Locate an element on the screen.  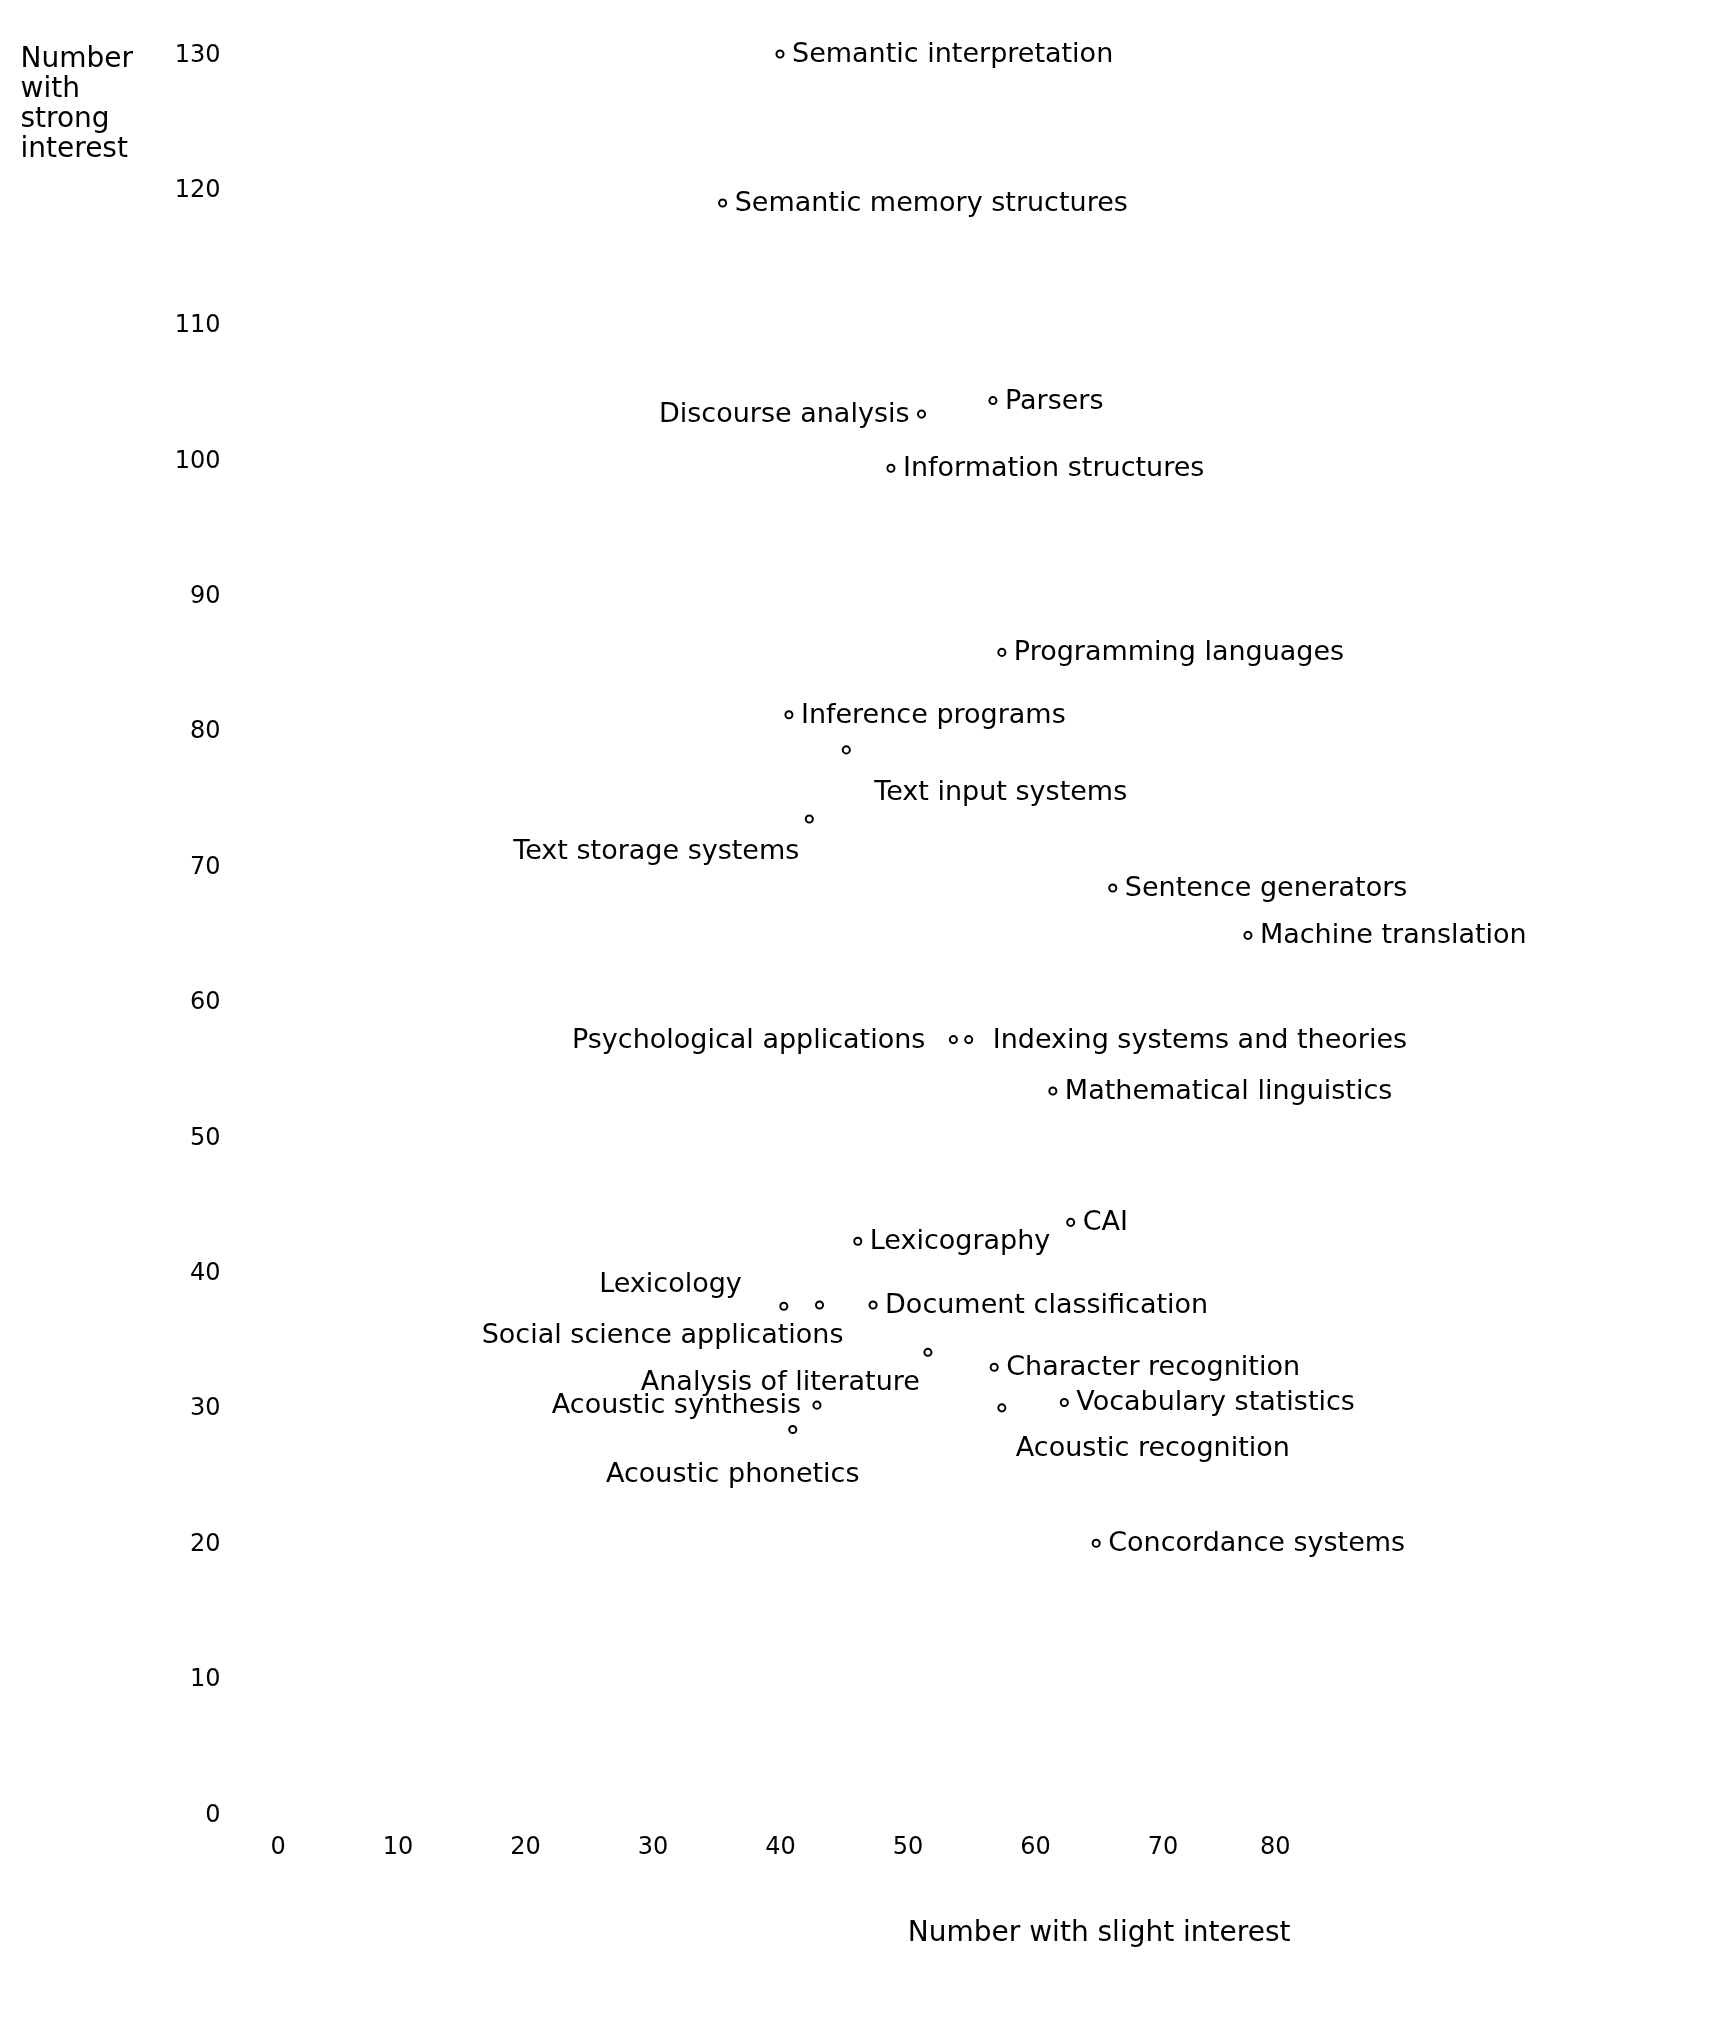
x-tick-label: 0 is located at coordinates (278, 1845).